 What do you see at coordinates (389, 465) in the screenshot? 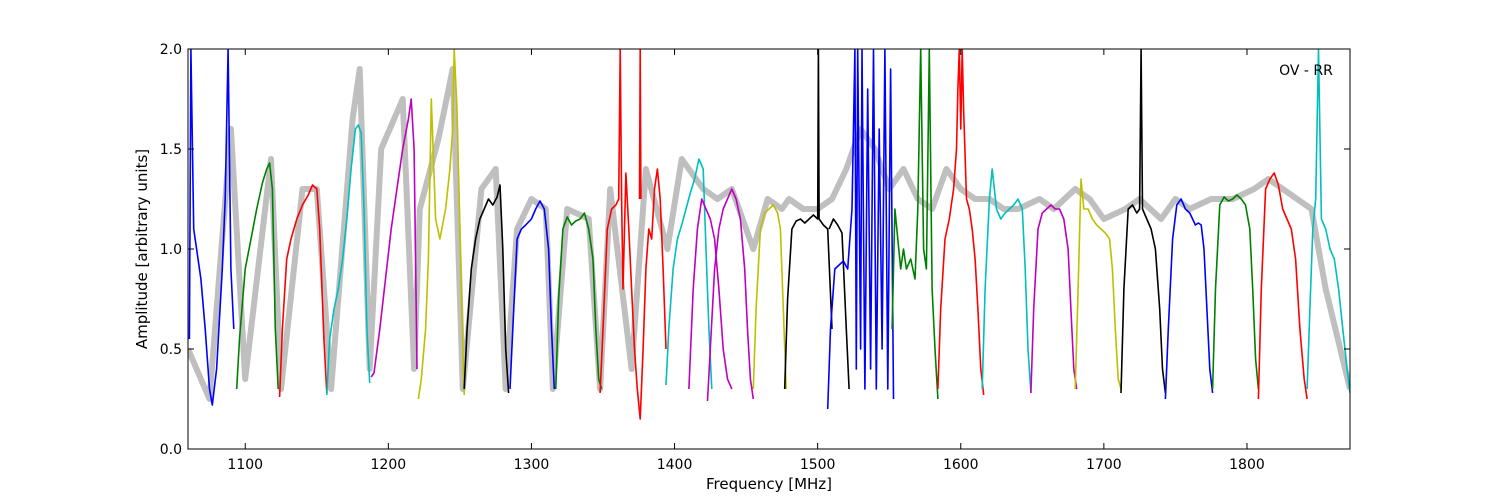
I see `x-tick-label: 1200` at bounding box center [389, 465].